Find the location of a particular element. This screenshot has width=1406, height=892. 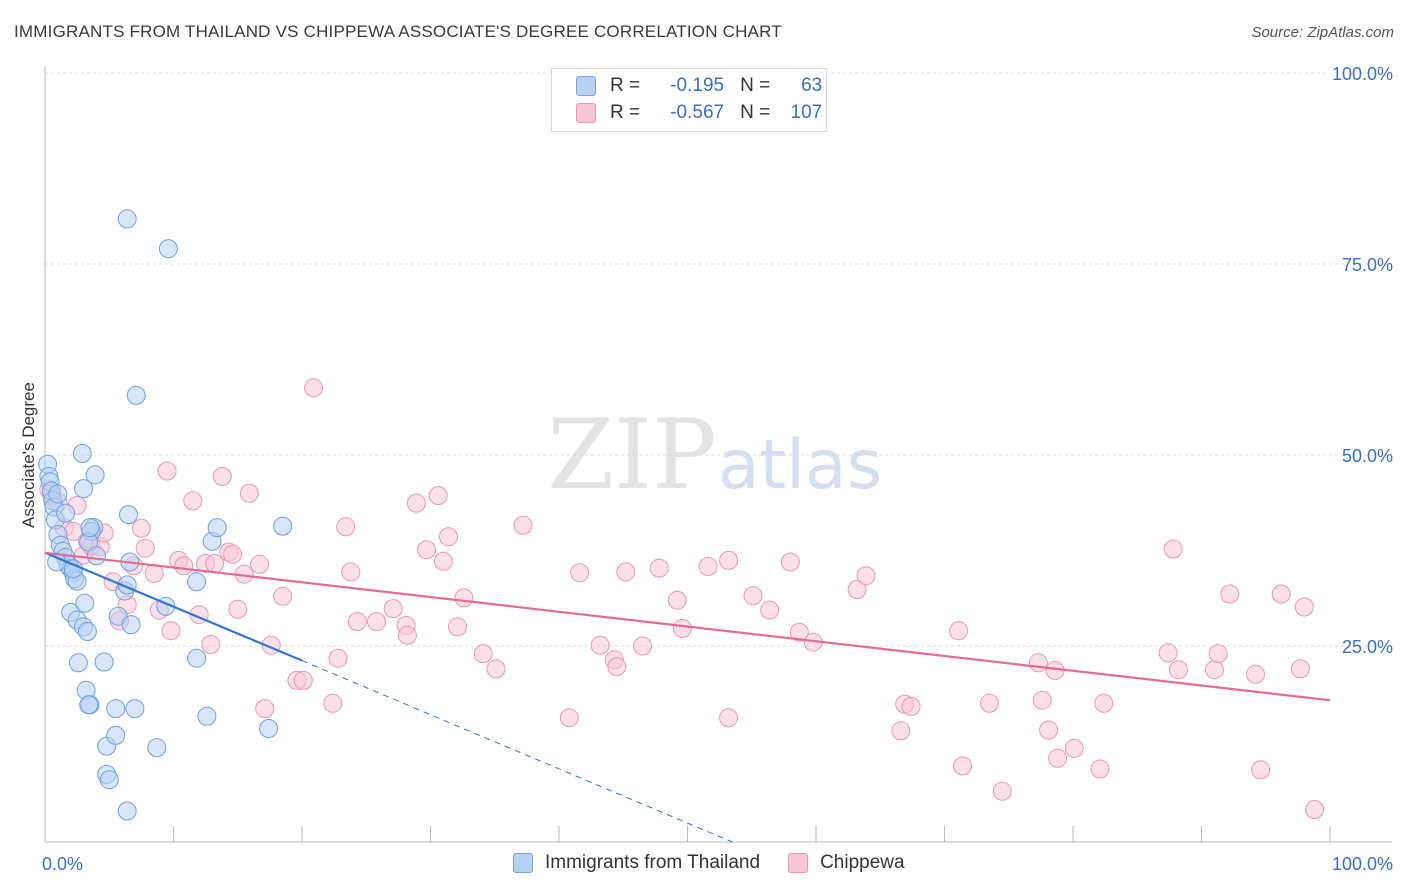

series-swatch-chippewa is located at coordinates (798, 863).